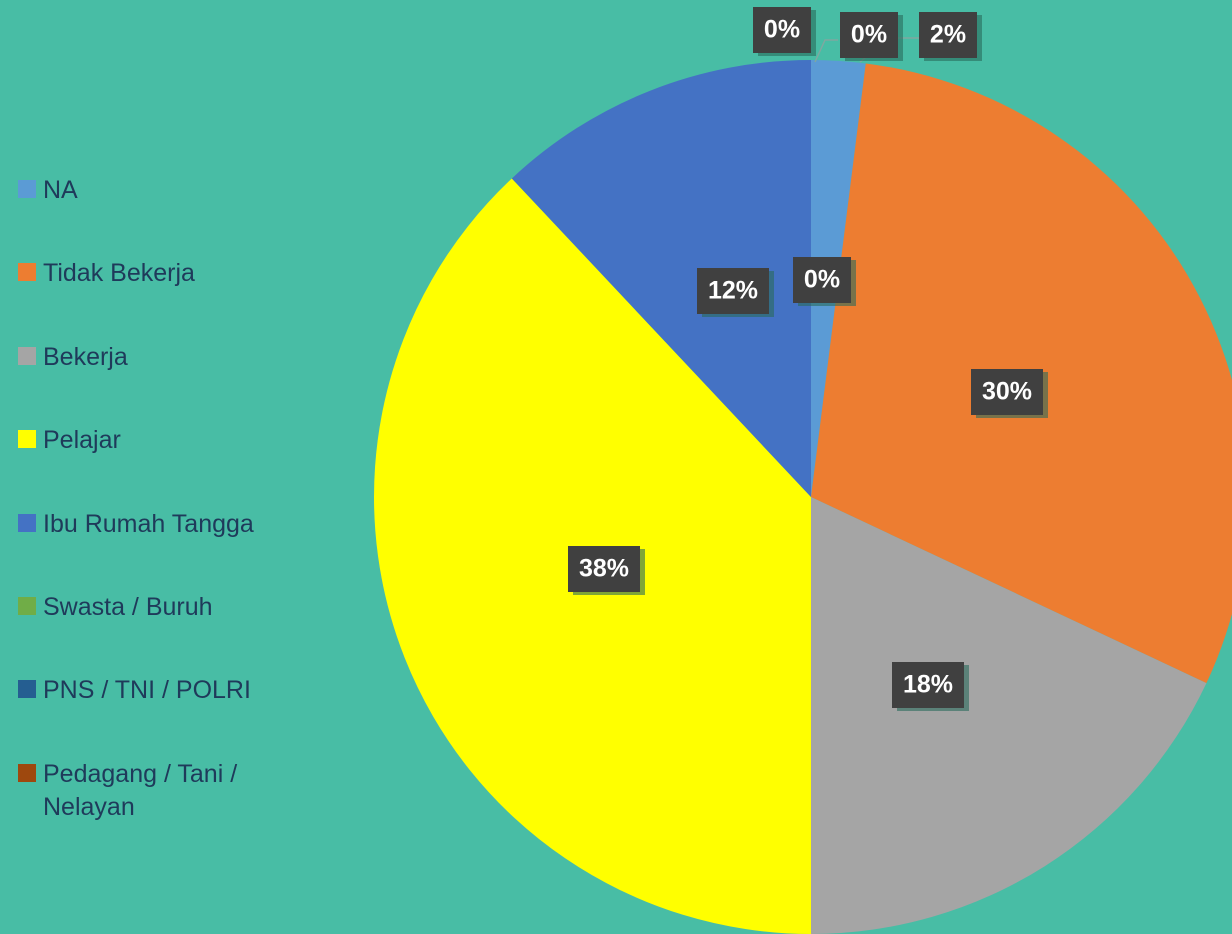 Image resolution: width=1232 pixels, height=934 pixels. I want to click on data-label: 12%, so click(733, 291).